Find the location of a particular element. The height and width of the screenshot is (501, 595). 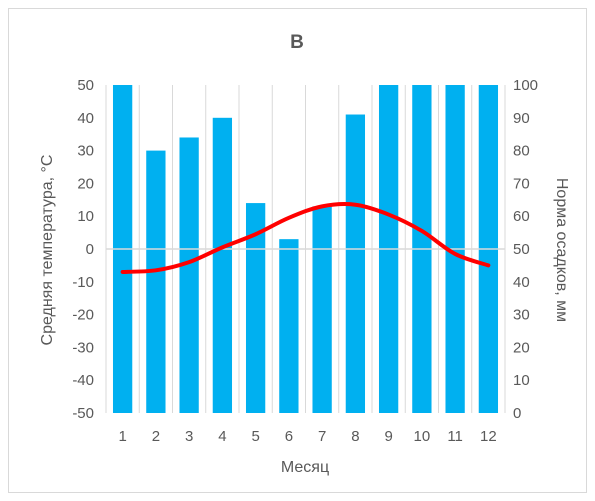

y2-tick-label: 60 is located at coordinates (521, 216).